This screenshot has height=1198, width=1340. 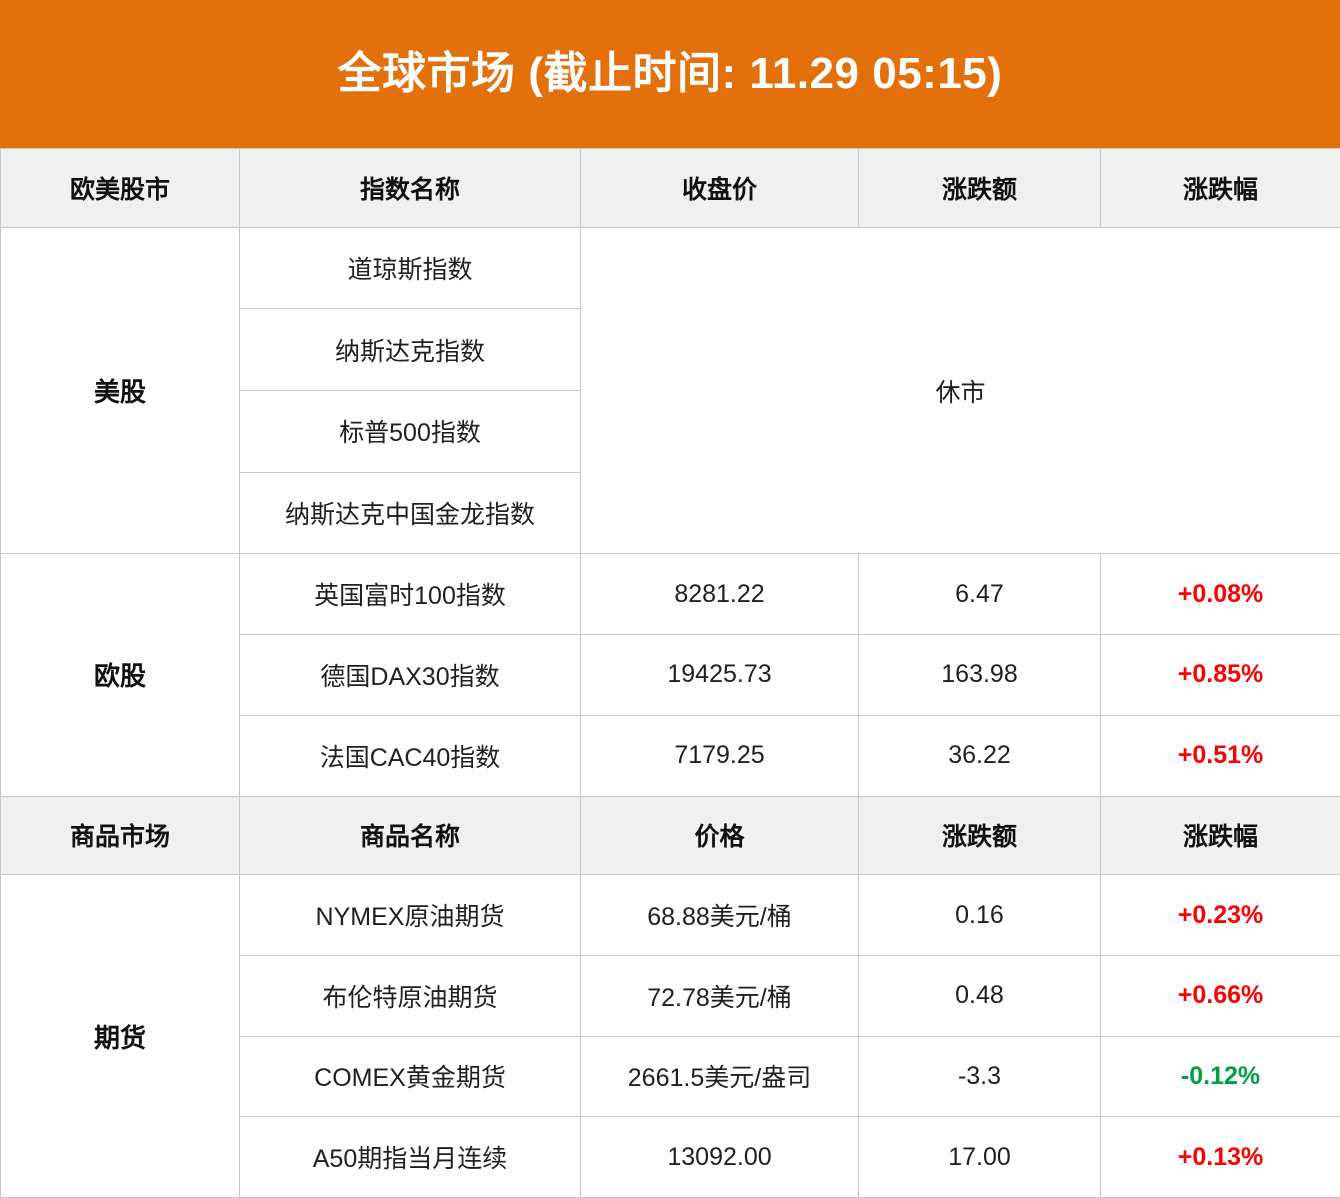 I want to click on commodity-header-change: 涨跌额, so click(x=979, y=835).